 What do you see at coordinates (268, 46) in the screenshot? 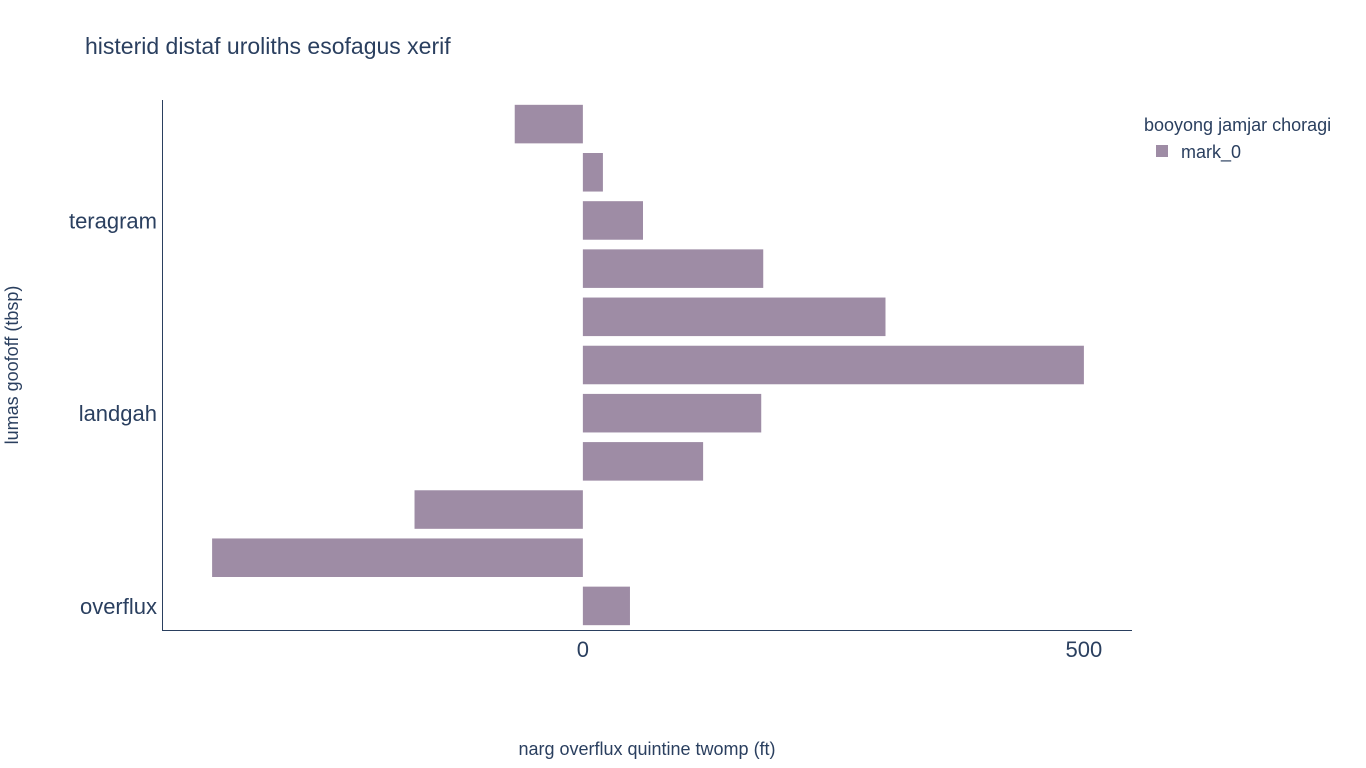
I see `chart-title: histerid distaf uroliths esofagus xerif` at bounding box center [268, 46].